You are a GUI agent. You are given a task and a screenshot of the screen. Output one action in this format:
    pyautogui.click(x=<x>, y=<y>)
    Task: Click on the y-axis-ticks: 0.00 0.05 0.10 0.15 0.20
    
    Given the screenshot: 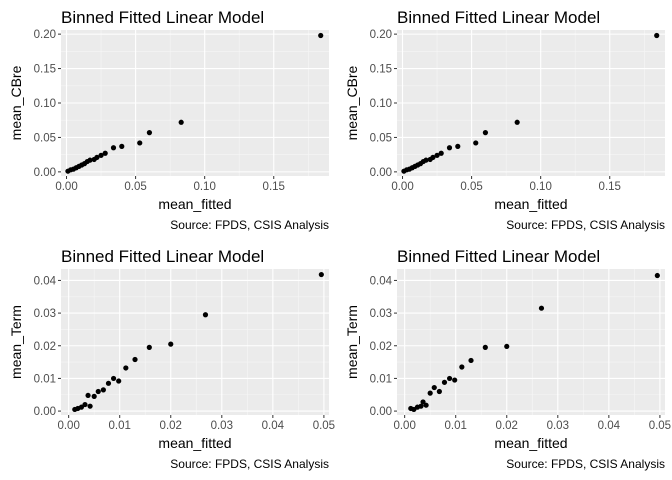 What is the action you would take?
    pyautogui.click(x=383, y=104)
    